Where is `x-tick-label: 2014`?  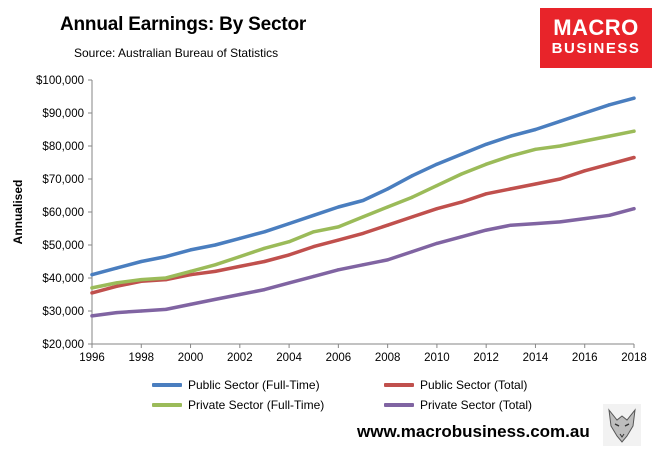
x-tick-label: 2014 is located at coordinates (536, 358).